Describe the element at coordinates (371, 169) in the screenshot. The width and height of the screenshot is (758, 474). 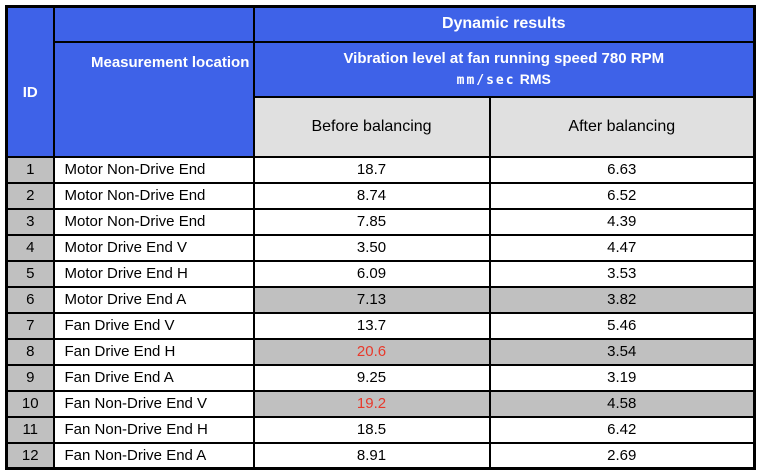
I see `row-before-value-cell: 18.7` at that location.